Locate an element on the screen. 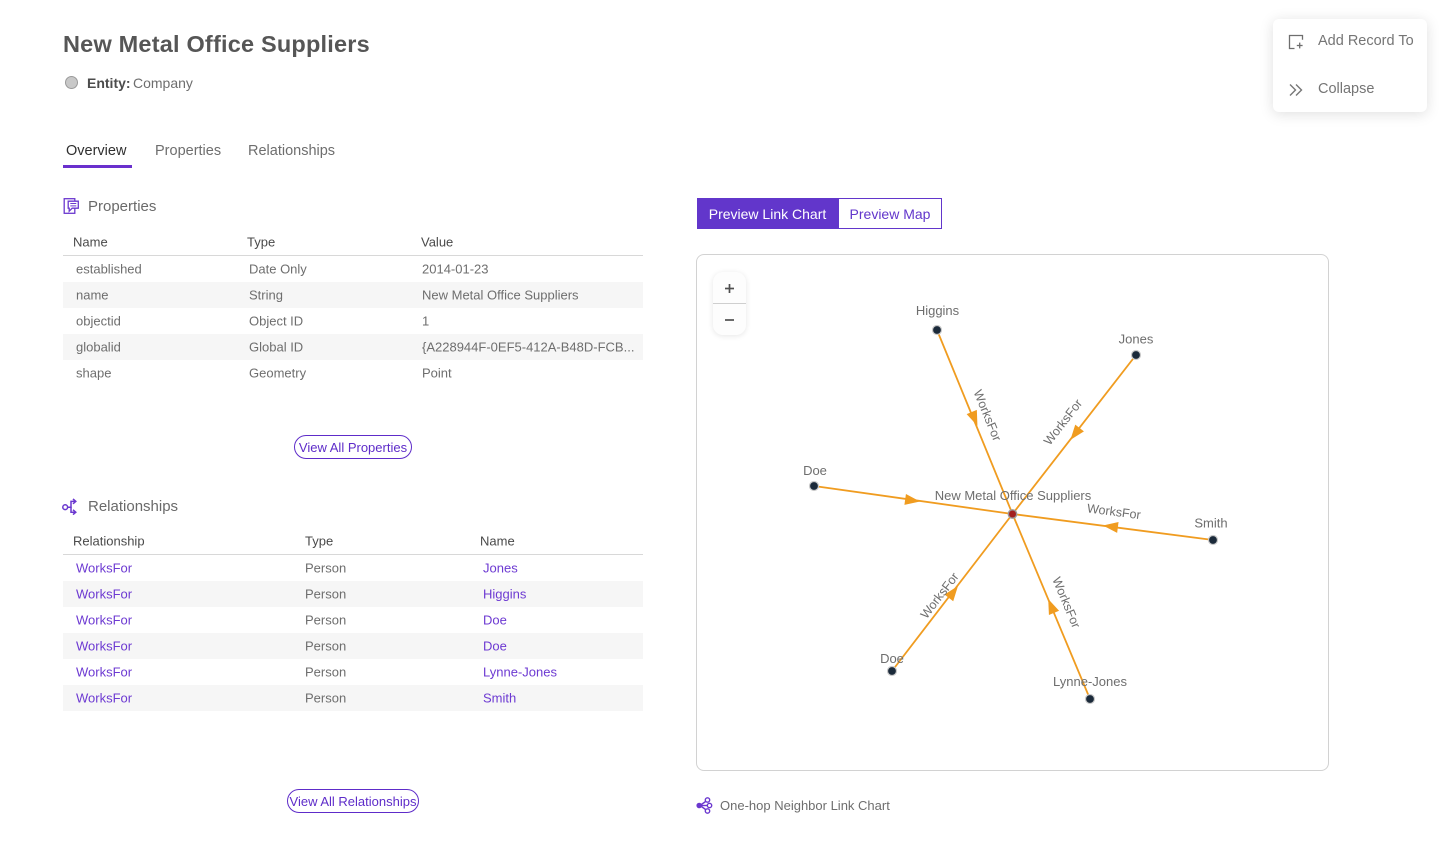 The width and height of the screenshot is (1439, 857). svg-text: Lynne-Jones is located at coordinates (1090, 681).